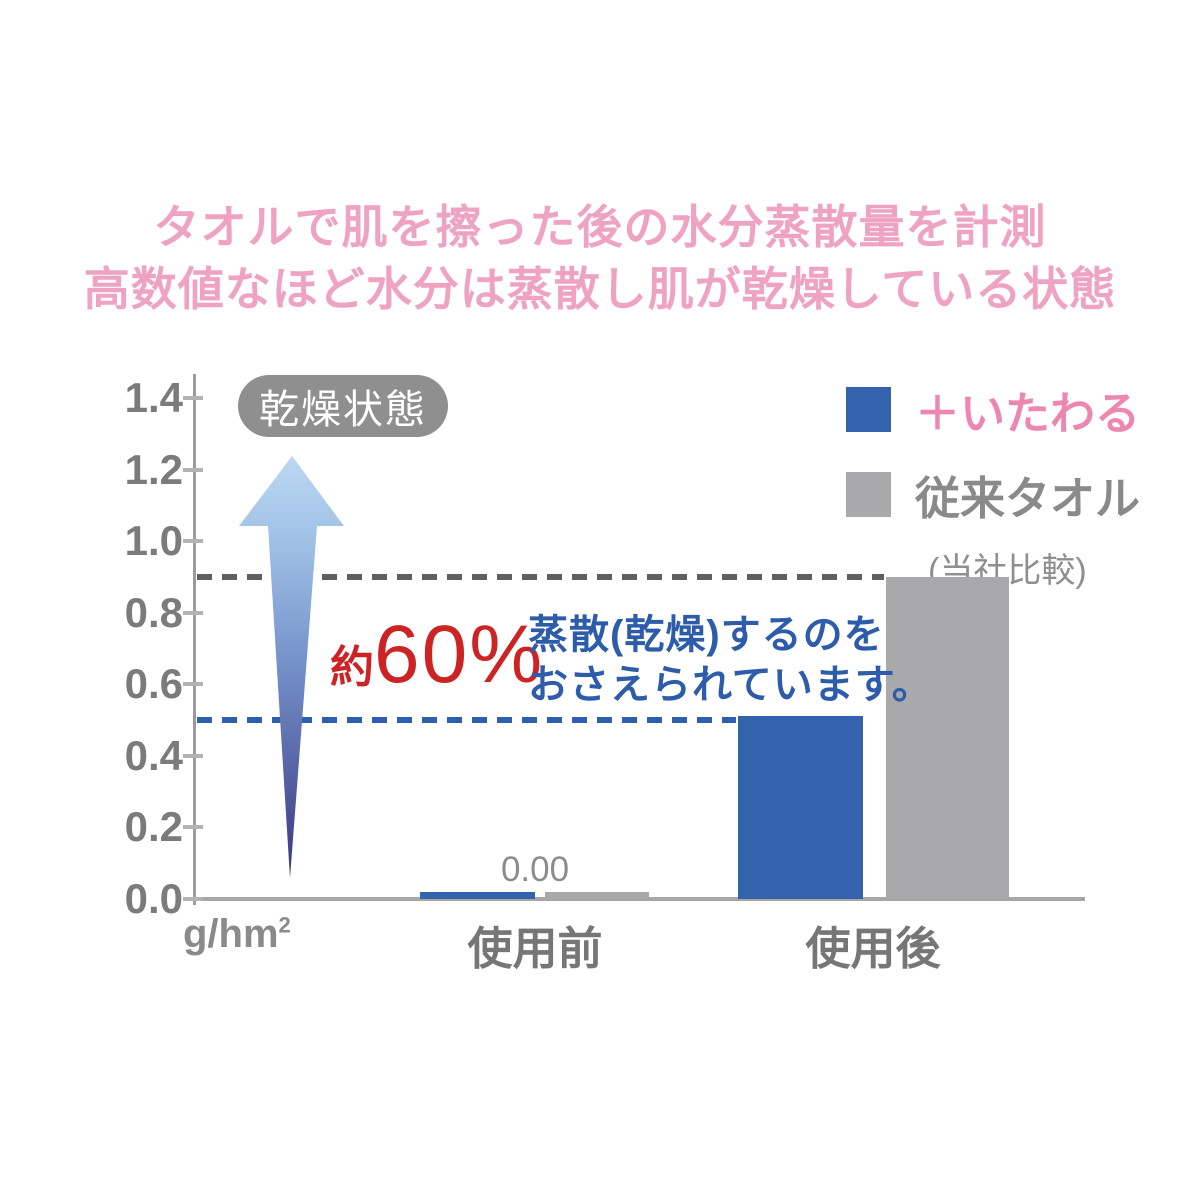  I want to click on y-axis-unit-label: g/hm2, so click(237, 934).